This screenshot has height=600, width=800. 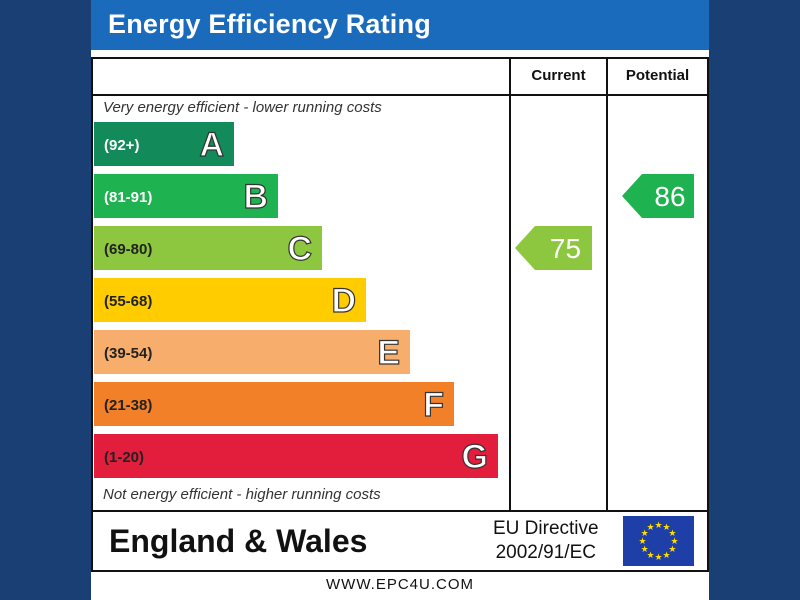 I want to click on frame-header-divider, so click(x=400, y=95).